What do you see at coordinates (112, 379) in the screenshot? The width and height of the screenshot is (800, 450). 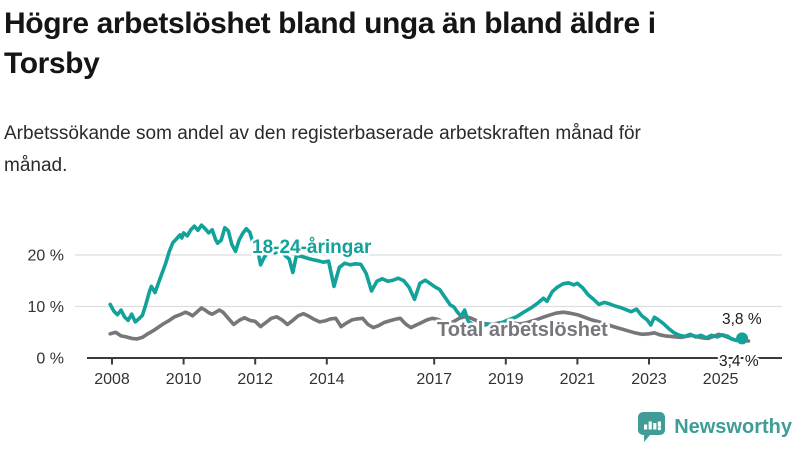 I see `x-tick-label: 2008` at bounding box center [112, 379].